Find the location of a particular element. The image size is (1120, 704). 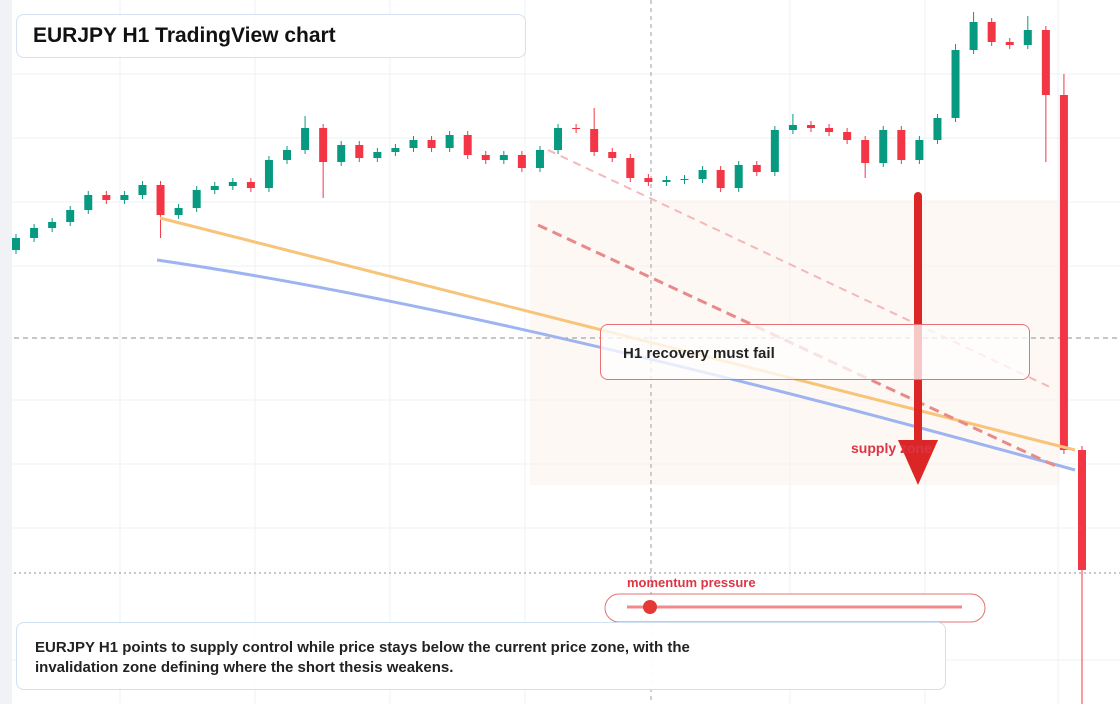

momentum-knob is located at coordinates (650, 607).